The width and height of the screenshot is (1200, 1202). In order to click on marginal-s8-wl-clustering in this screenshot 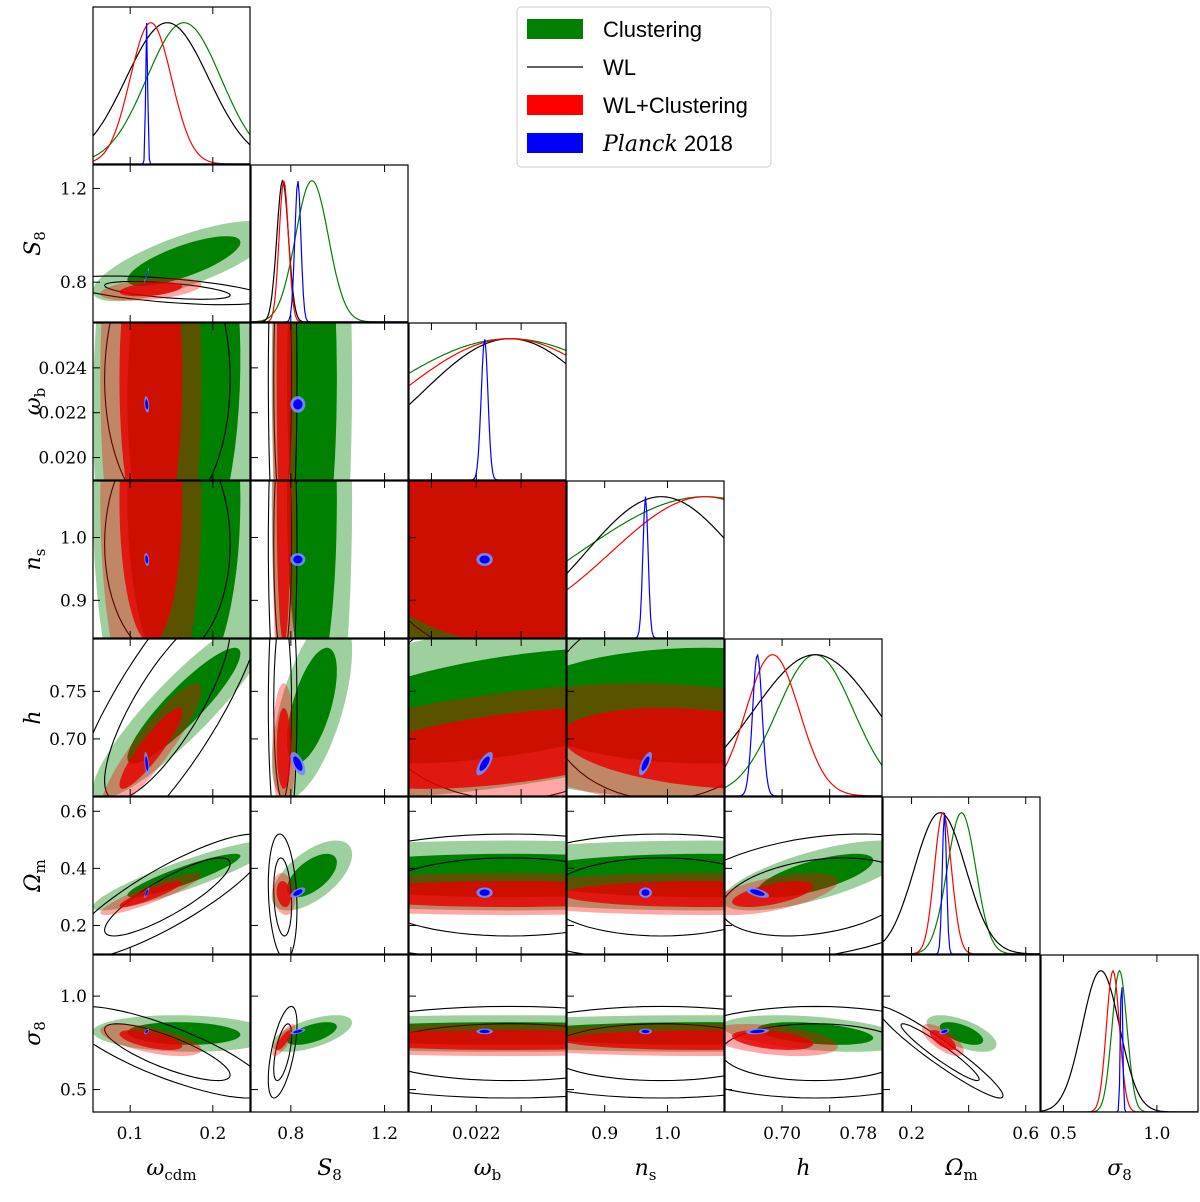, I will do `click(1119, 1040)`.